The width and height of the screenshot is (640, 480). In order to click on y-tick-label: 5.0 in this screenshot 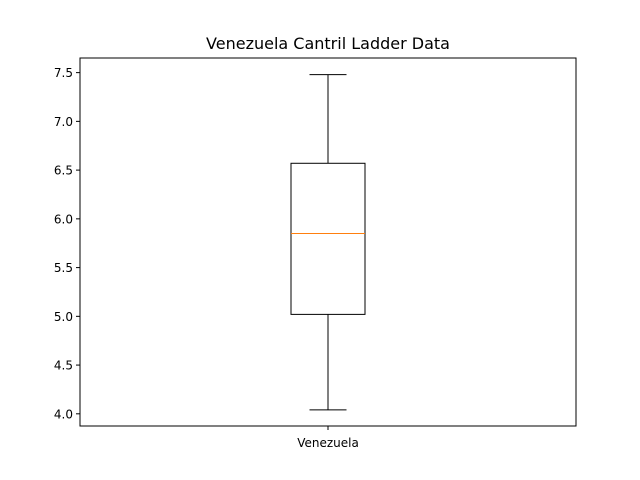, I will do `click(63, 317)`.